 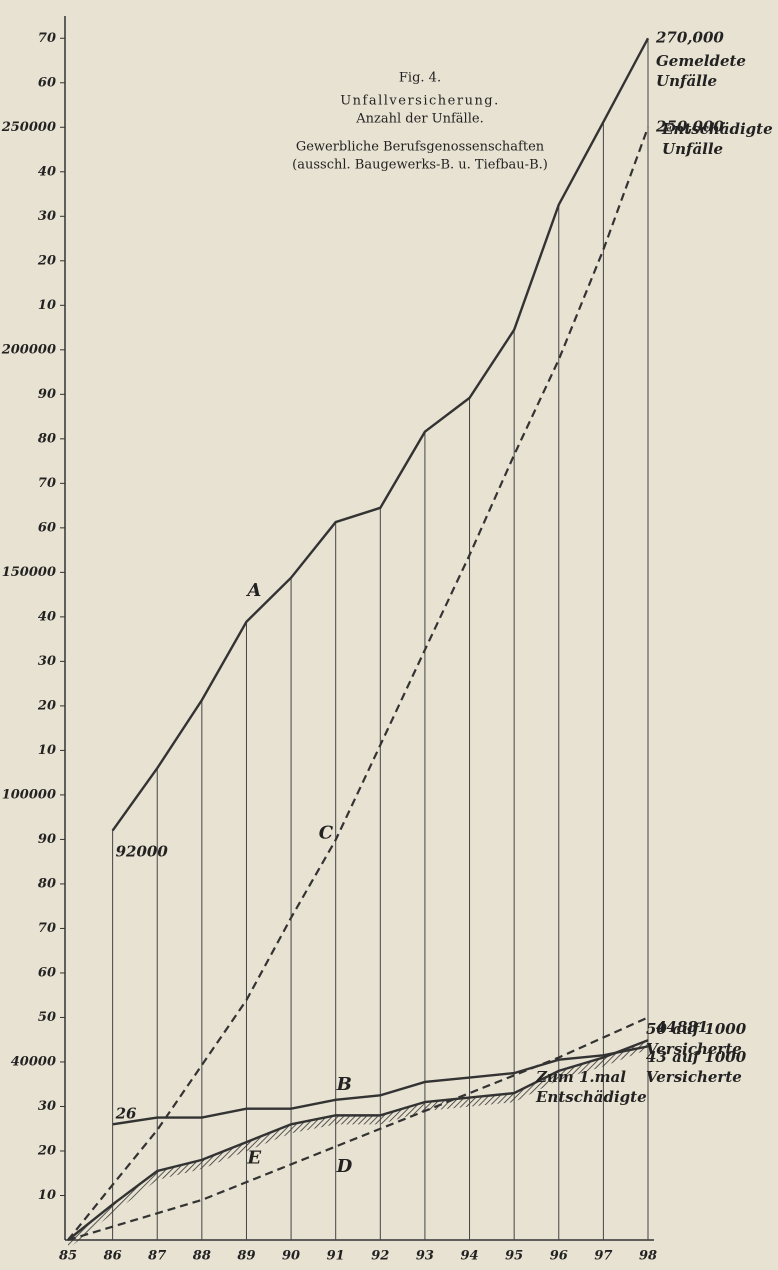 I want to click on subtitle-line: Gewerbliche Berufsgenossenschaften, so click(x=420, y=147).